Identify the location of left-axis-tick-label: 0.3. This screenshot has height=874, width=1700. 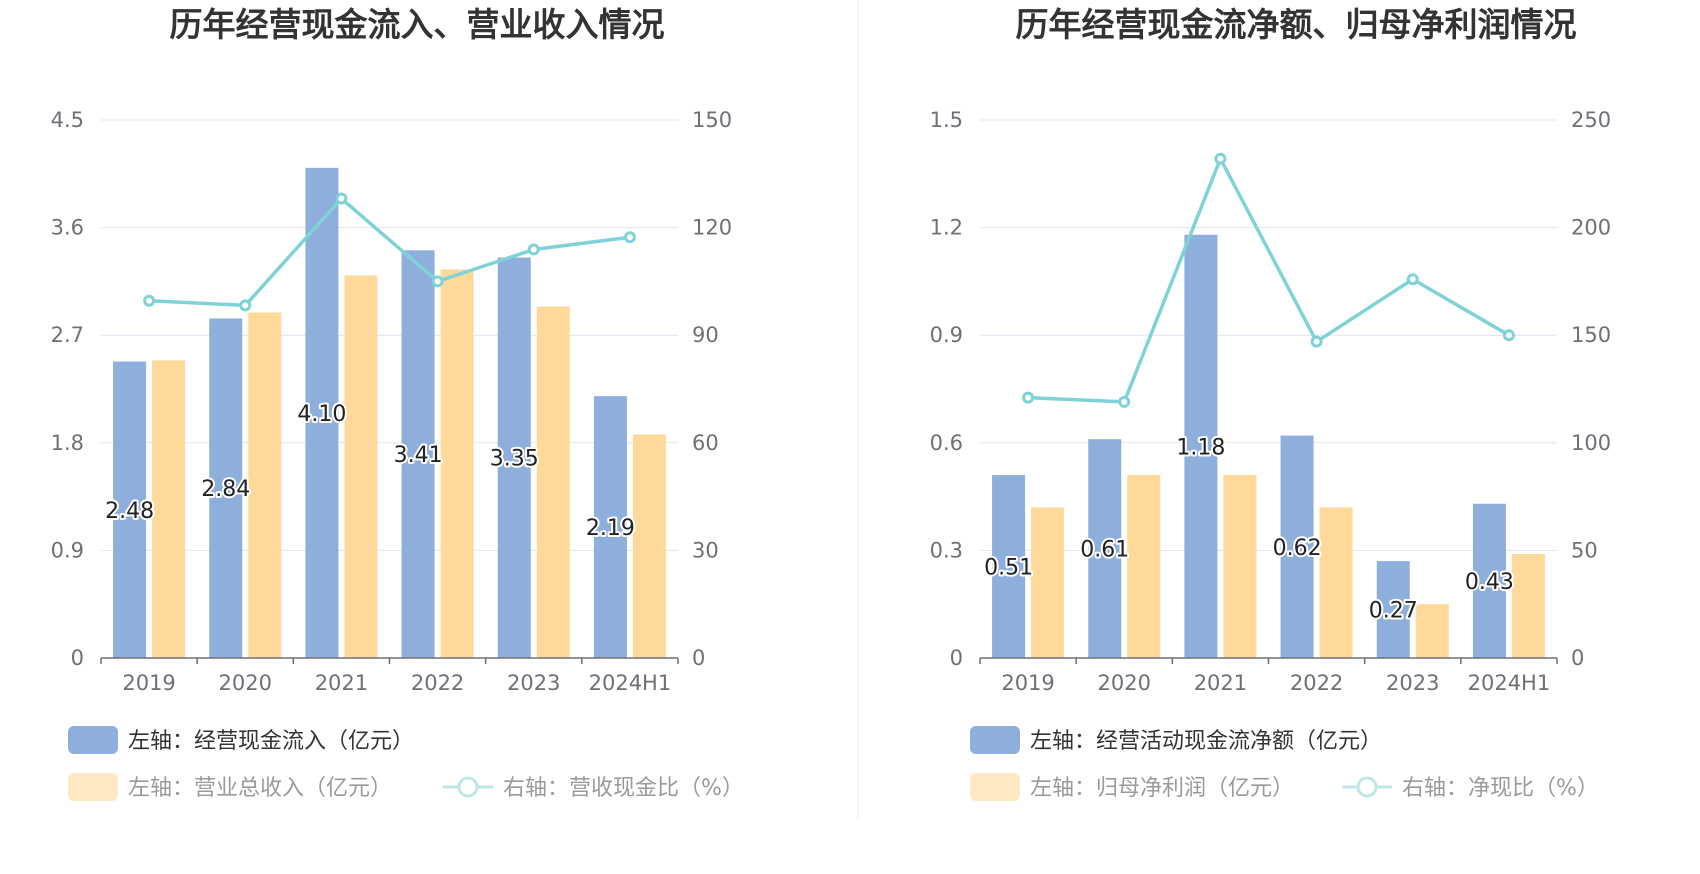
(946, 550).